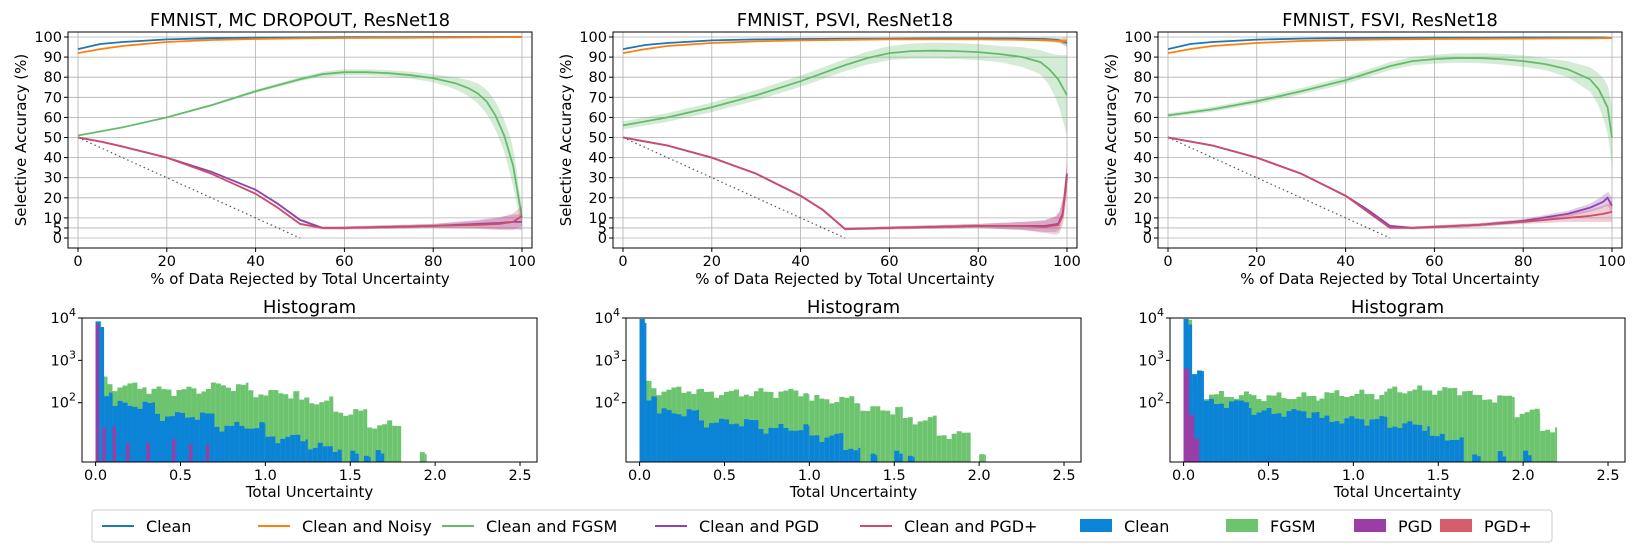 Image resolution: width=1644 pixels, height=548 pixels. I want to click on chart-title: Histogram, so click(1397, 307).